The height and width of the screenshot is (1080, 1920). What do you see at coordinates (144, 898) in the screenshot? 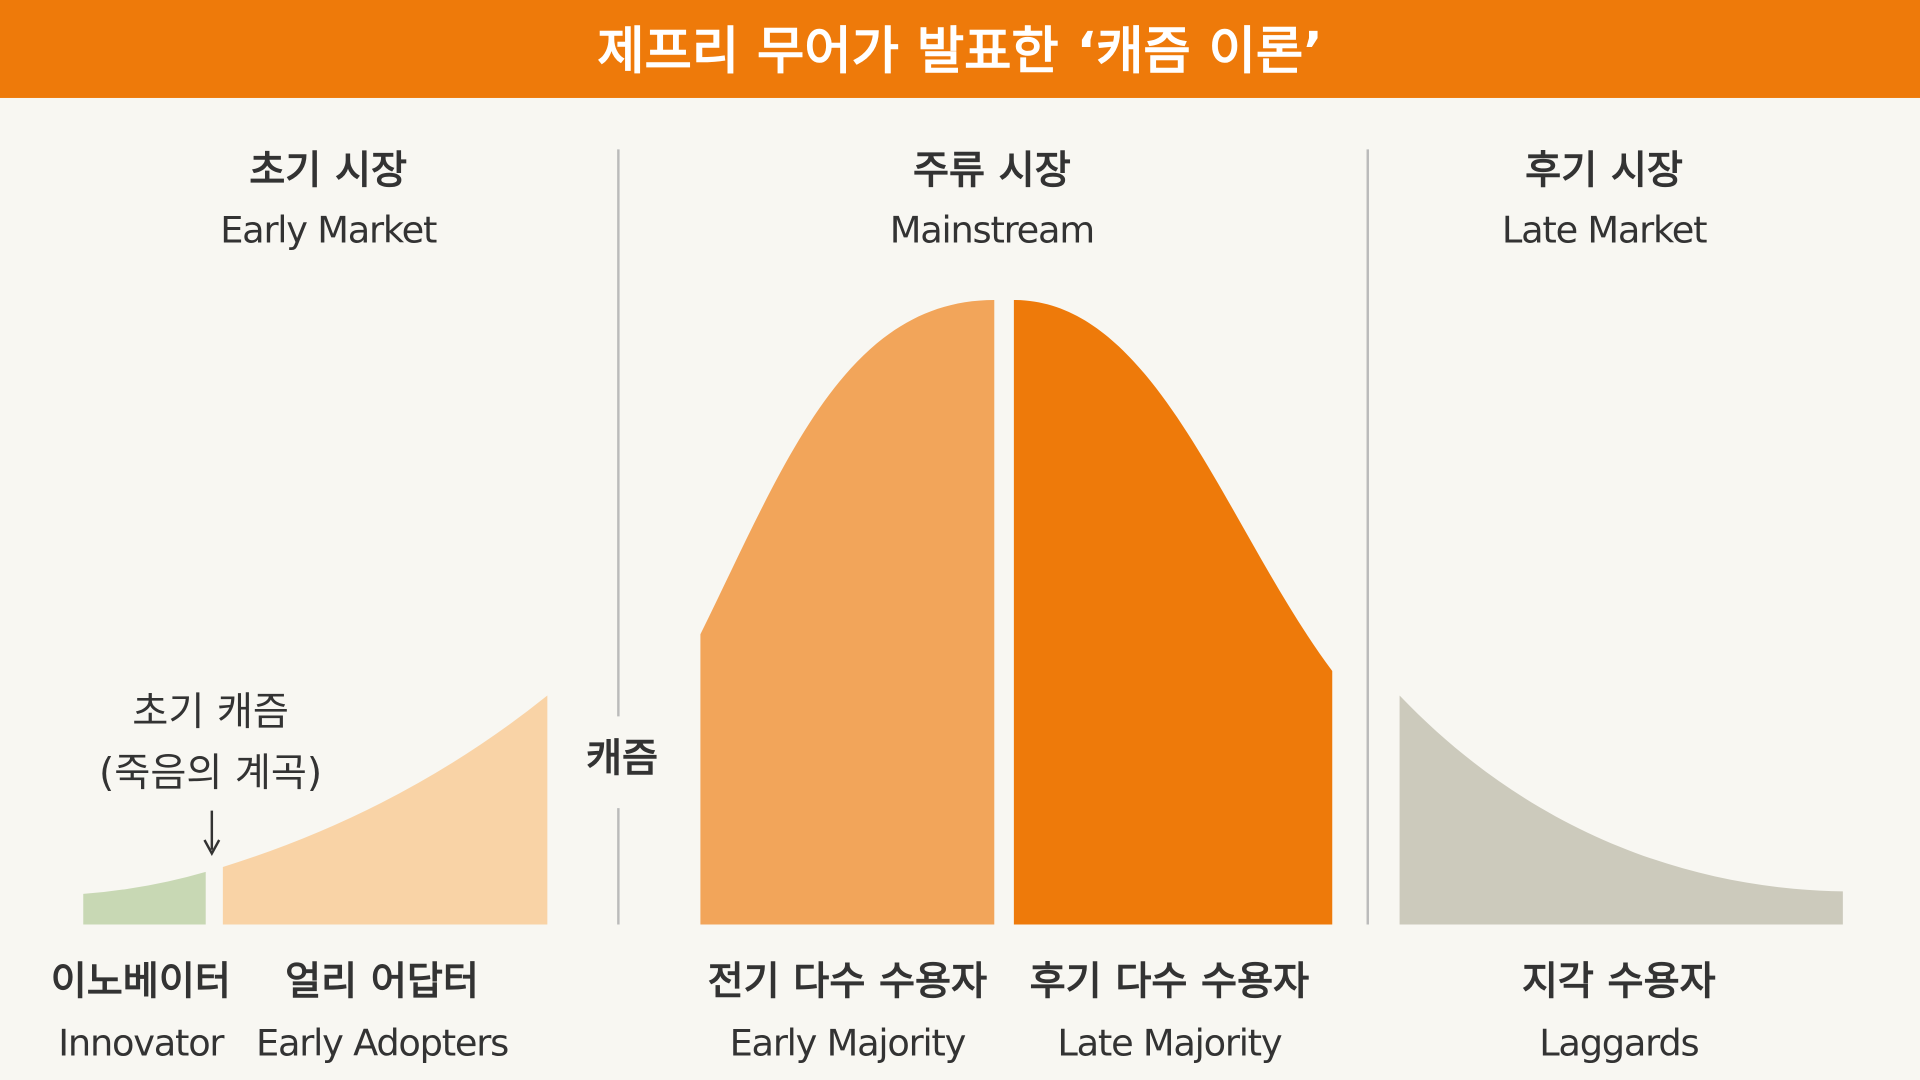
I see `segment-innovator` at bounding box center [144, 898].